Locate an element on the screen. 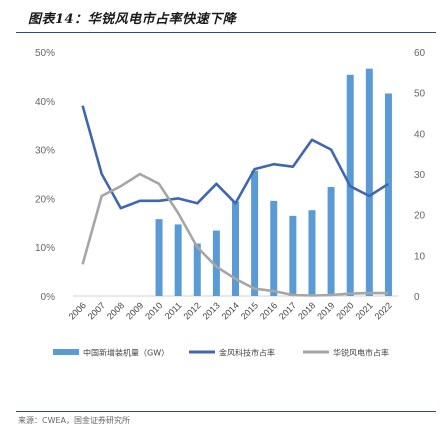 Image resolution: width=445 pixels, height=426 pixels. source-note: 来源：CWEA，国金证券研究所 is located at coordinates (74, 420).